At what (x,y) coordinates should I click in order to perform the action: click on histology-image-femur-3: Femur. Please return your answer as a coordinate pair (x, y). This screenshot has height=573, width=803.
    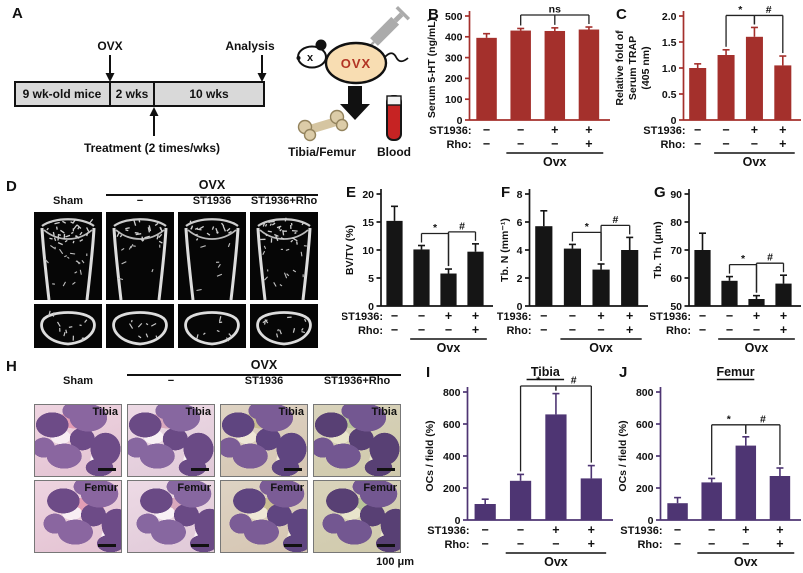
    Looking at the image, I should click on (357, 516).